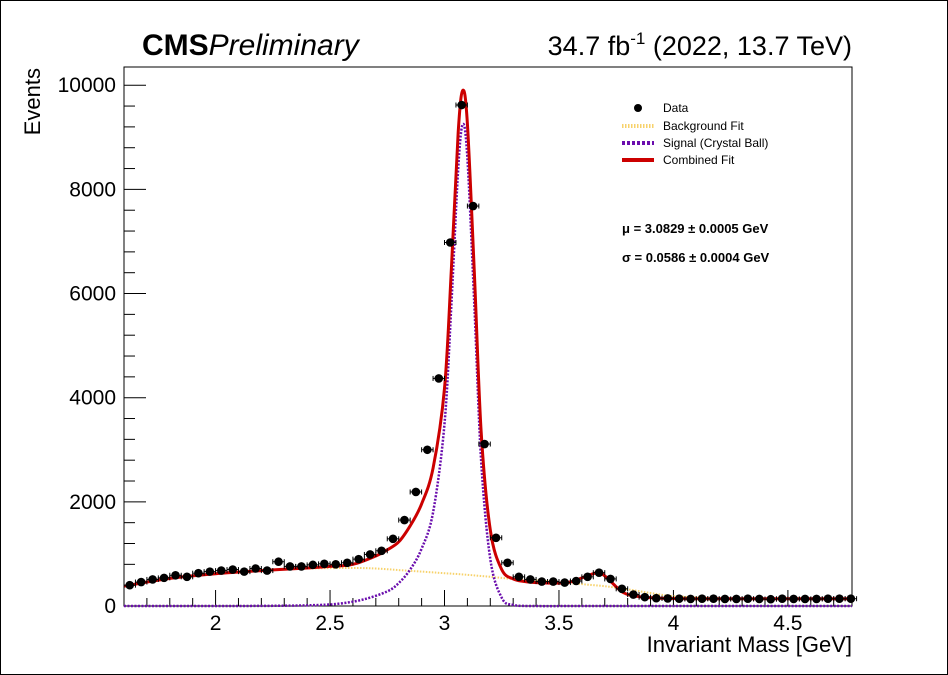 The width and height of the screenshot is (948, 675). Describe the element at coordinates (696, 257) in the screenshot. I see `sigma-annotation: σ = 0.0586 ± 0.0004 GeV` at that location.